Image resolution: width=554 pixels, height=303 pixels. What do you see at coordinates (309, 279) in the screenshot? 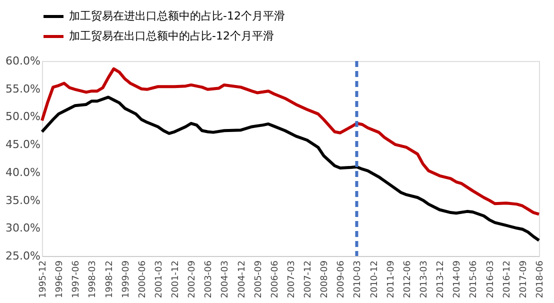
I see `x-tick-label: 2007-12` at bounding box center [309, 279].